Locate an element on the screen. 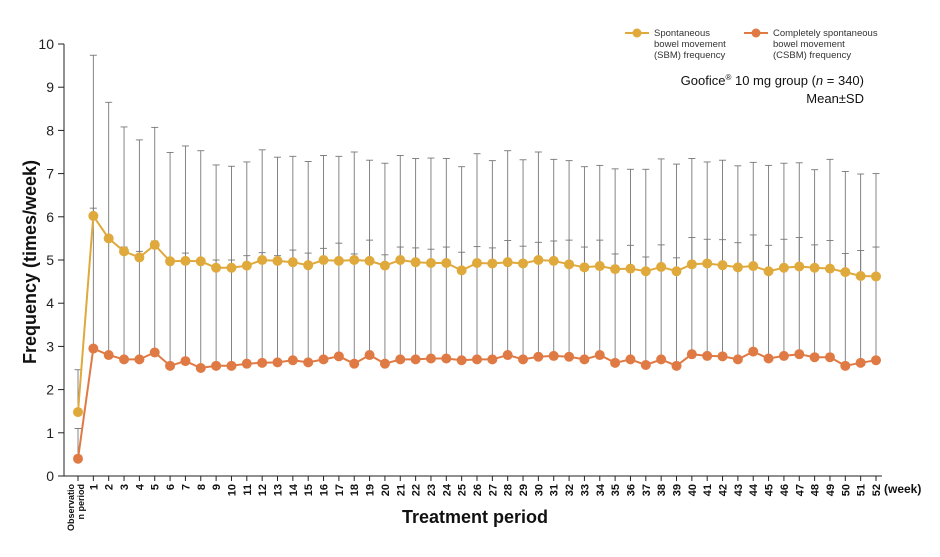 The height and width of the screenshot is (557, 940). x-tick-label: 24 is located at coordinates (447, 489).